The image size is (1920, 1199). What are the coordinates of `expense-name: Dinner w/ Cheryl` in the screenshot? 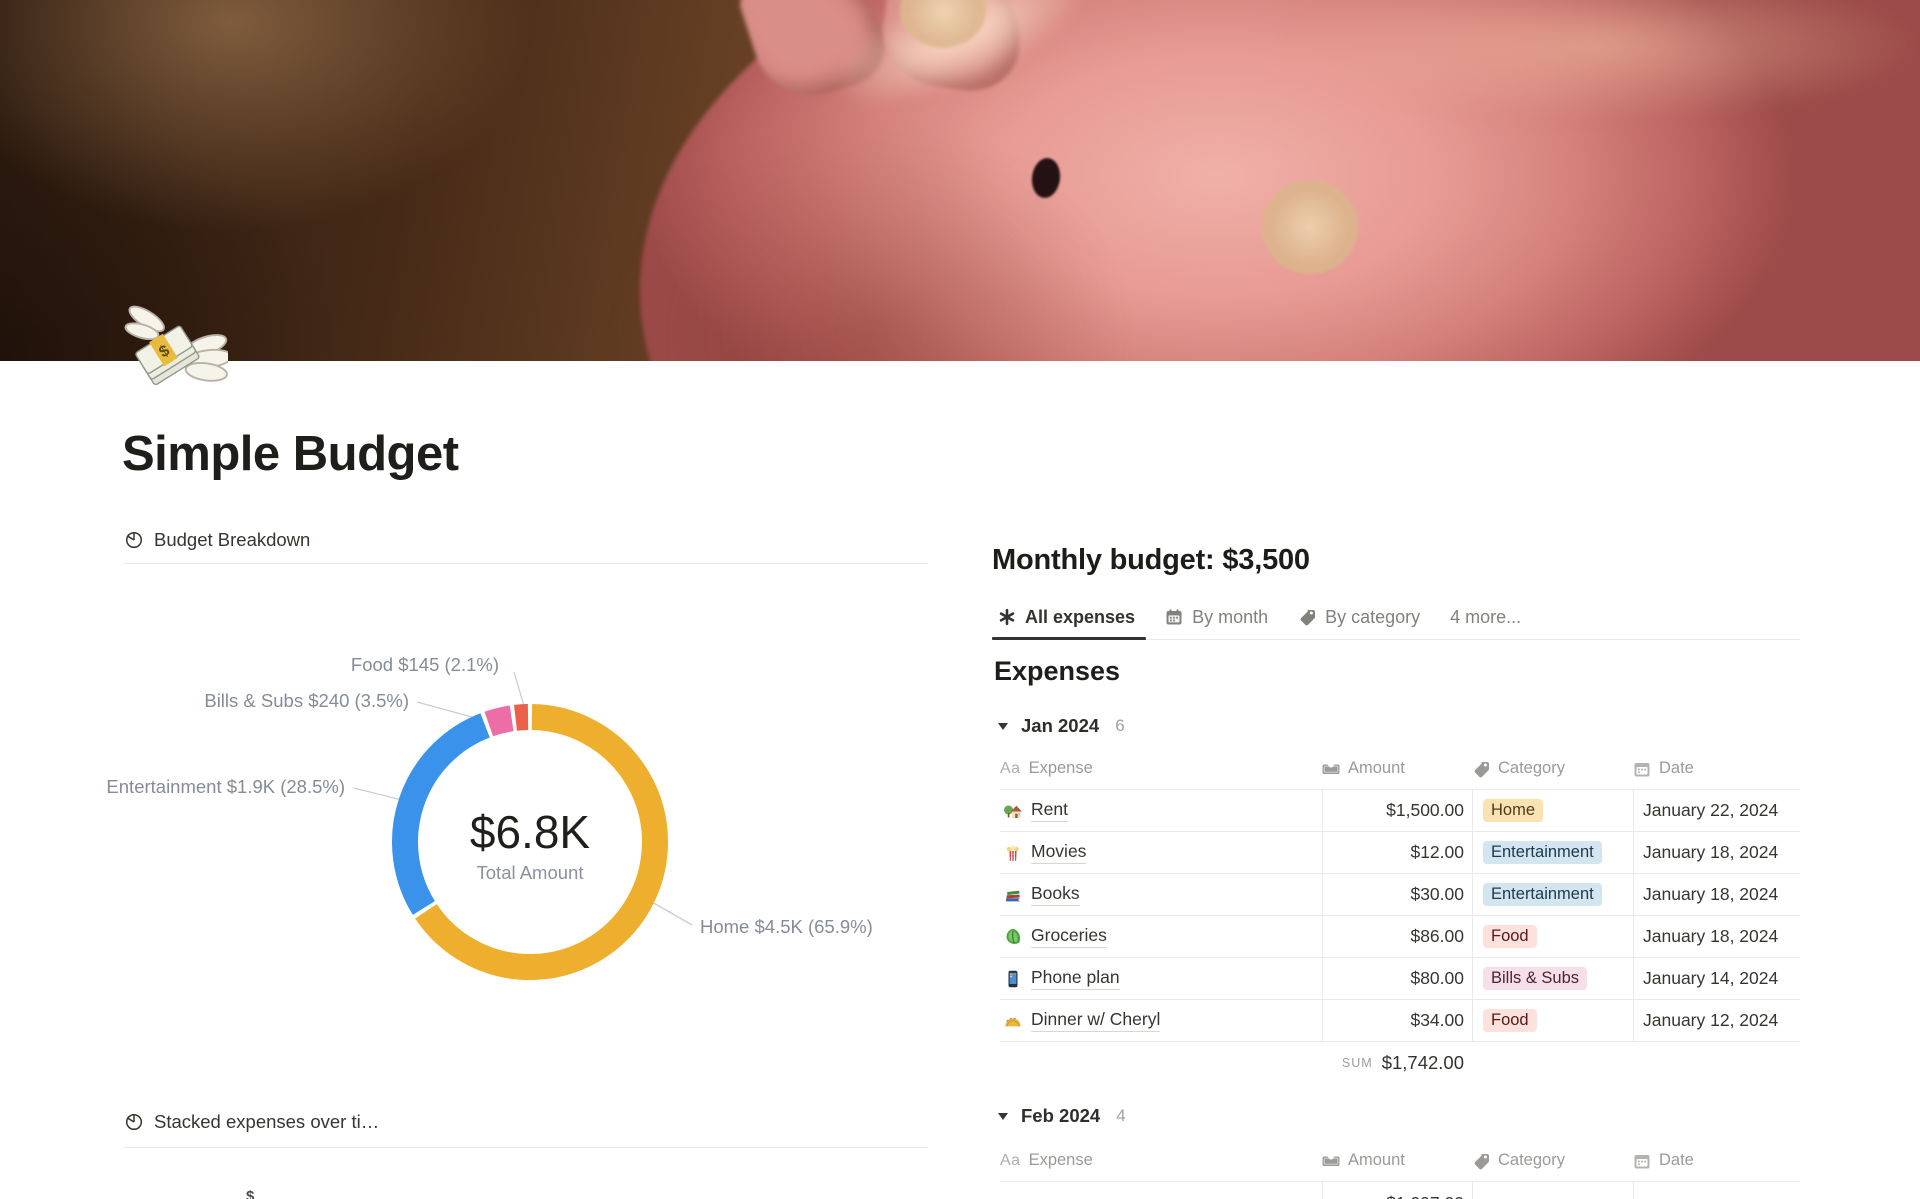 It's located at (1096, 1020).